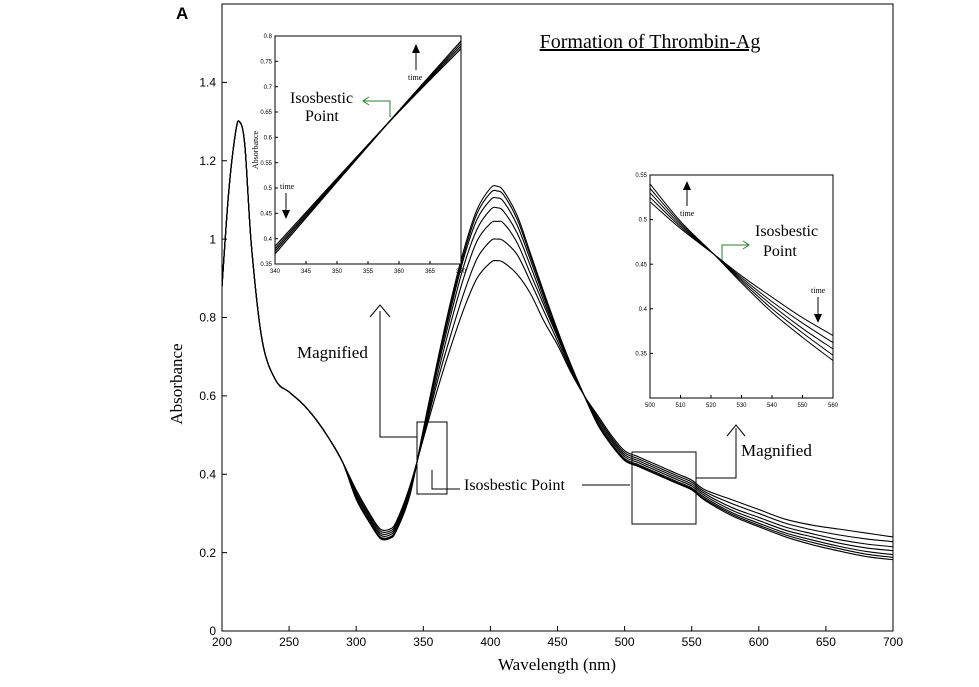 Image resolution: width=979 pixels, height=687 pixels. What do you see at coordinates (268, 37) in the screenshot?
I see `inset_left-y-tick-label: 0.8` at bounding box center [268, 37].